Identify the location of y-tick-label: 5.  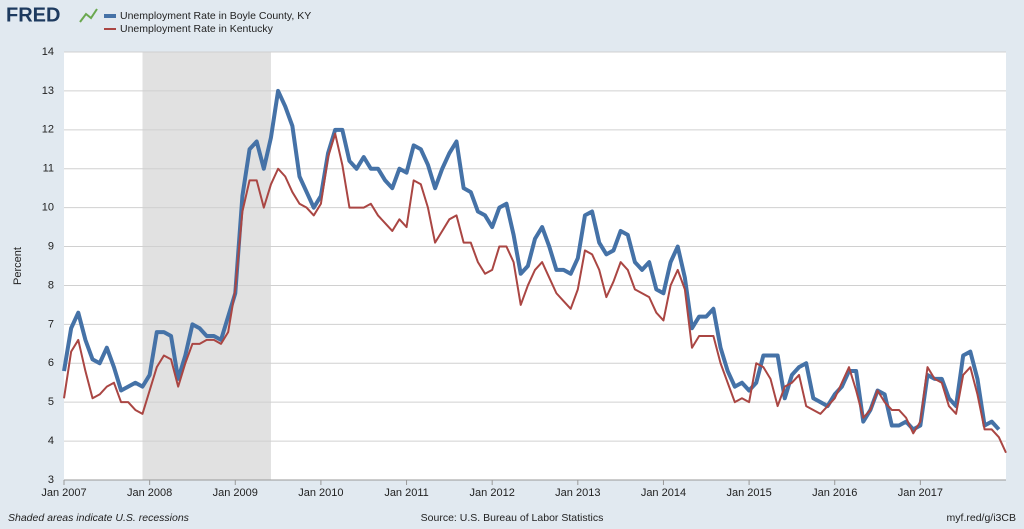
(51, 402).